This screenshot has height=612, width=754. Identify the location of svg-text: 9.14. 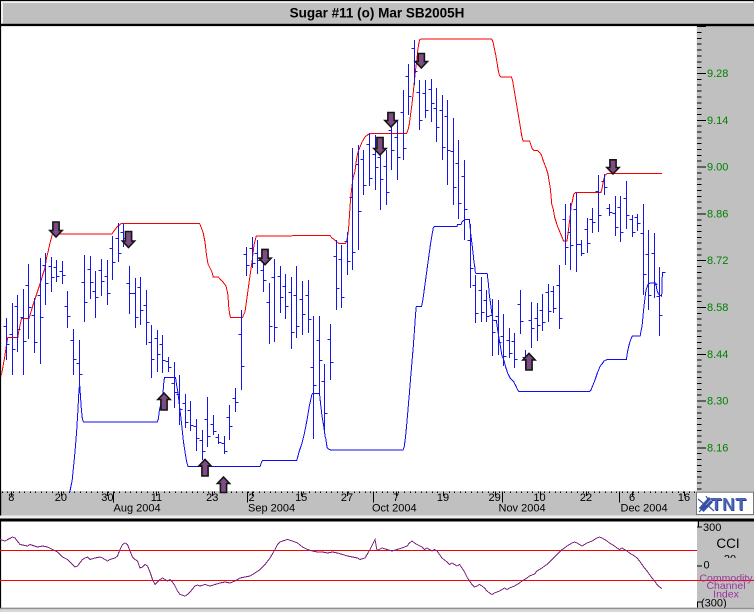
(717, 121).